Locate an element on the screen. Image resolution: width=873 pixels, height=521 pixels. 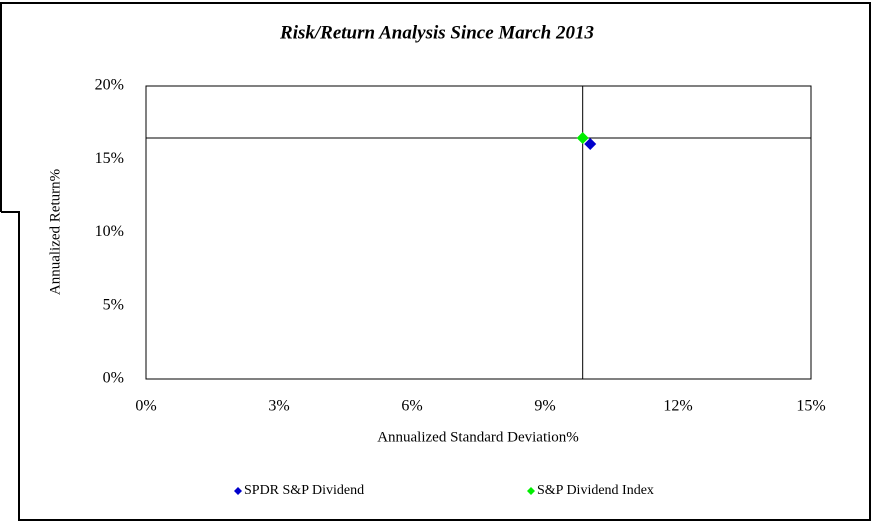
x-tick-label: 0% is located at coordinates (145, 406).